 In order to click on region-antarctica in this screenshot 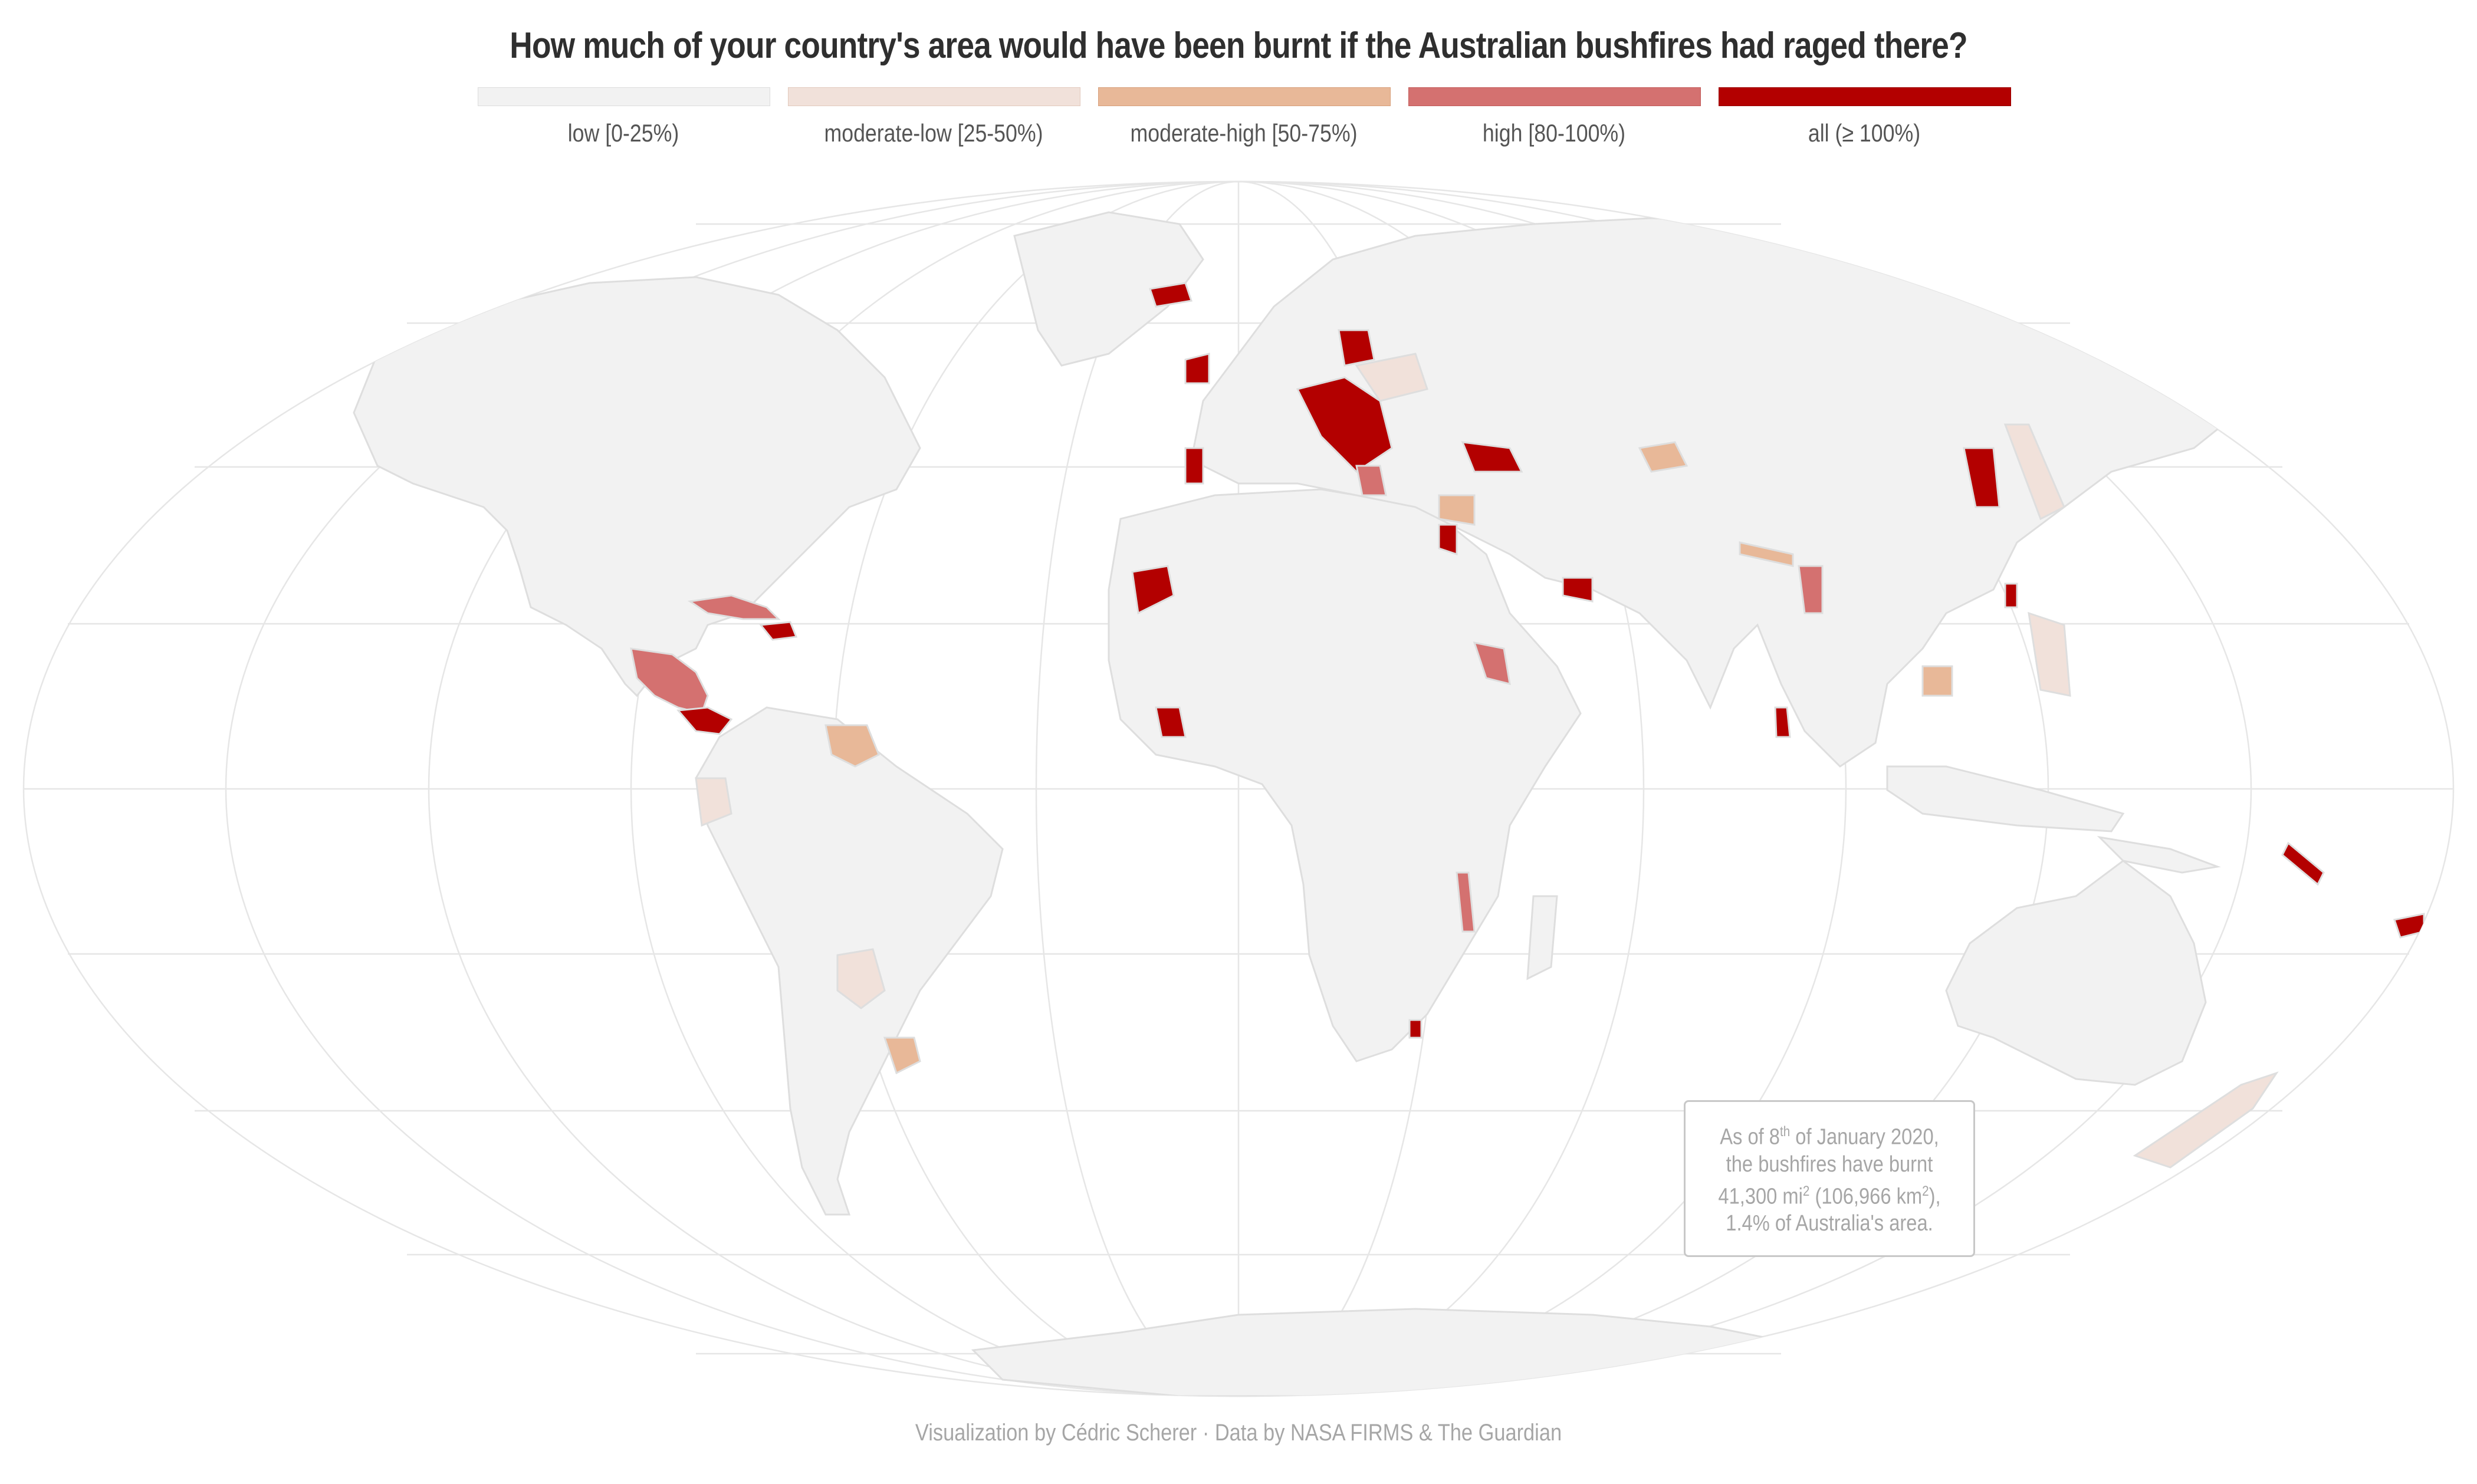, I will do `click(1401, 1352)`.